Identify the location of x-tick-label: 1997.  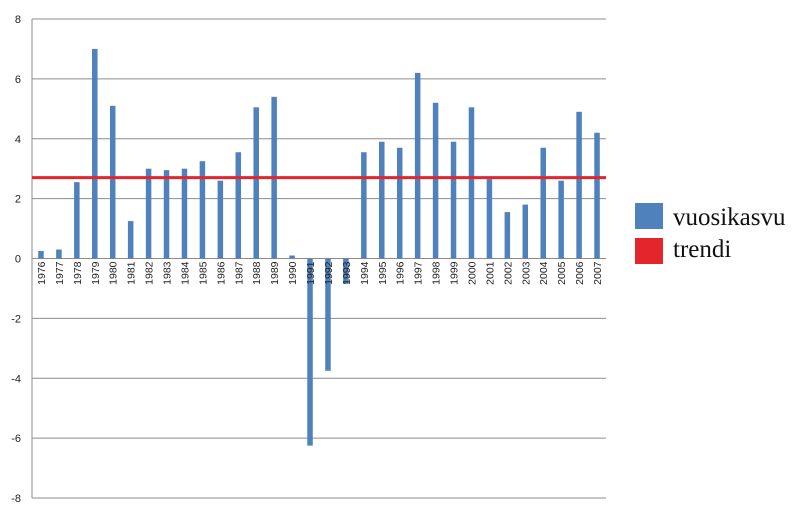
(419, 273).